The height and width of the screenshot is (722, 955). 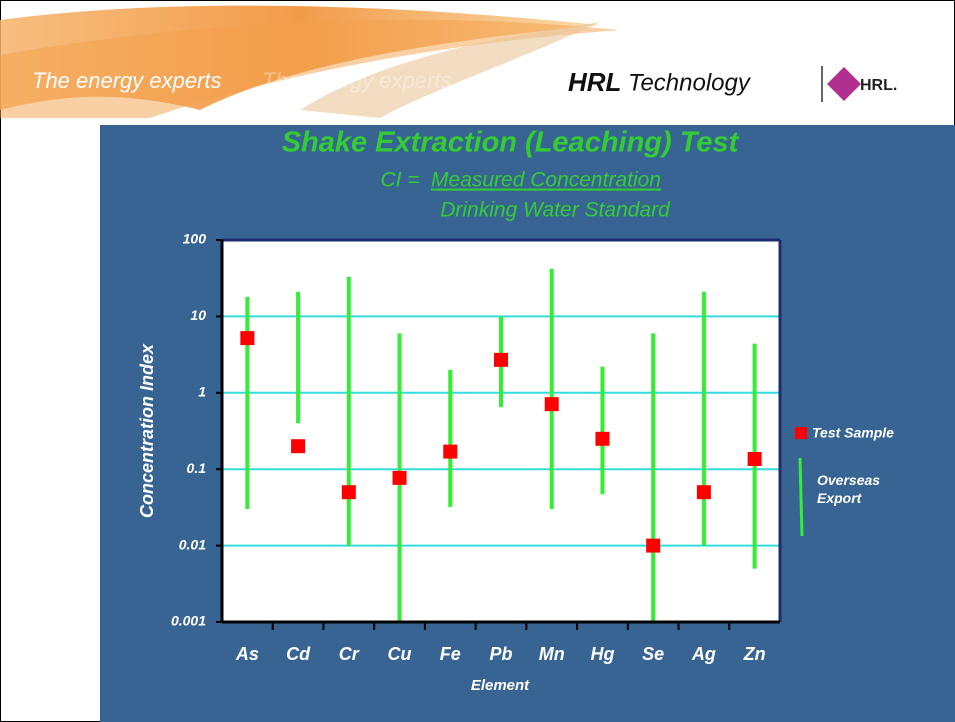 I want to click on x-tick-label: Cu, so click(x=400, y=654).